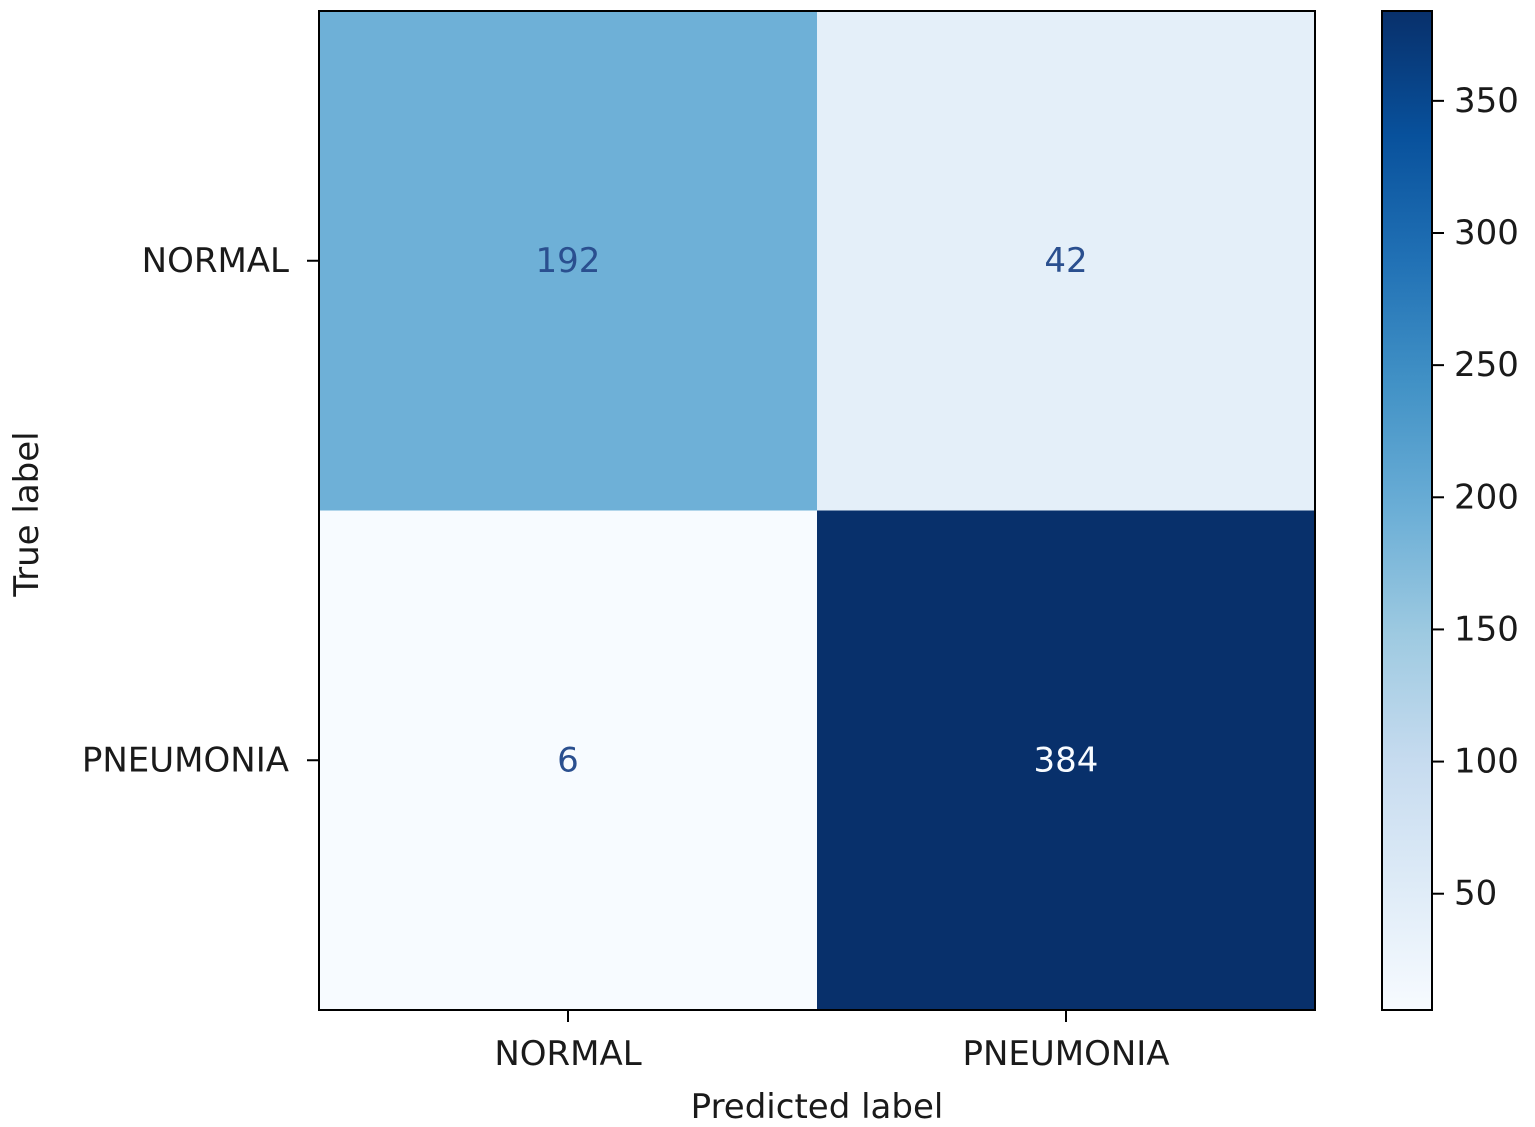  Describe the element at coordinates (1486, 365) in the screenshot. I see `colorbar-tick-label: 250` at that location.